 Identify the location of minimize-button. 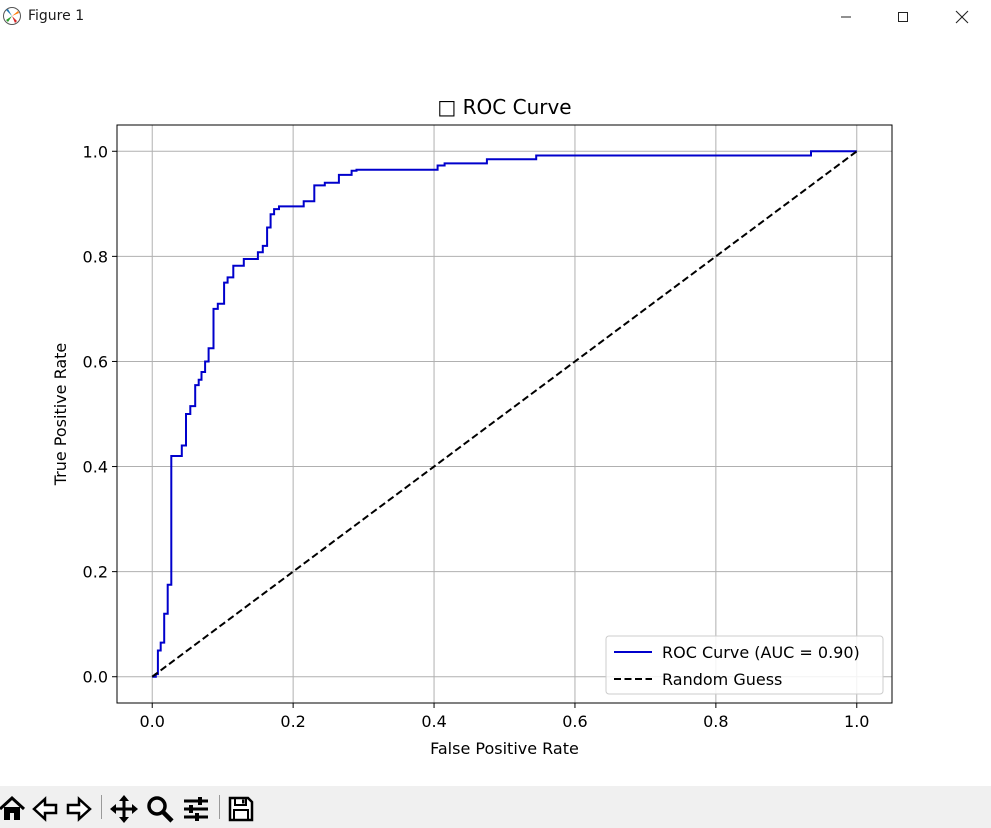
(846, 17).